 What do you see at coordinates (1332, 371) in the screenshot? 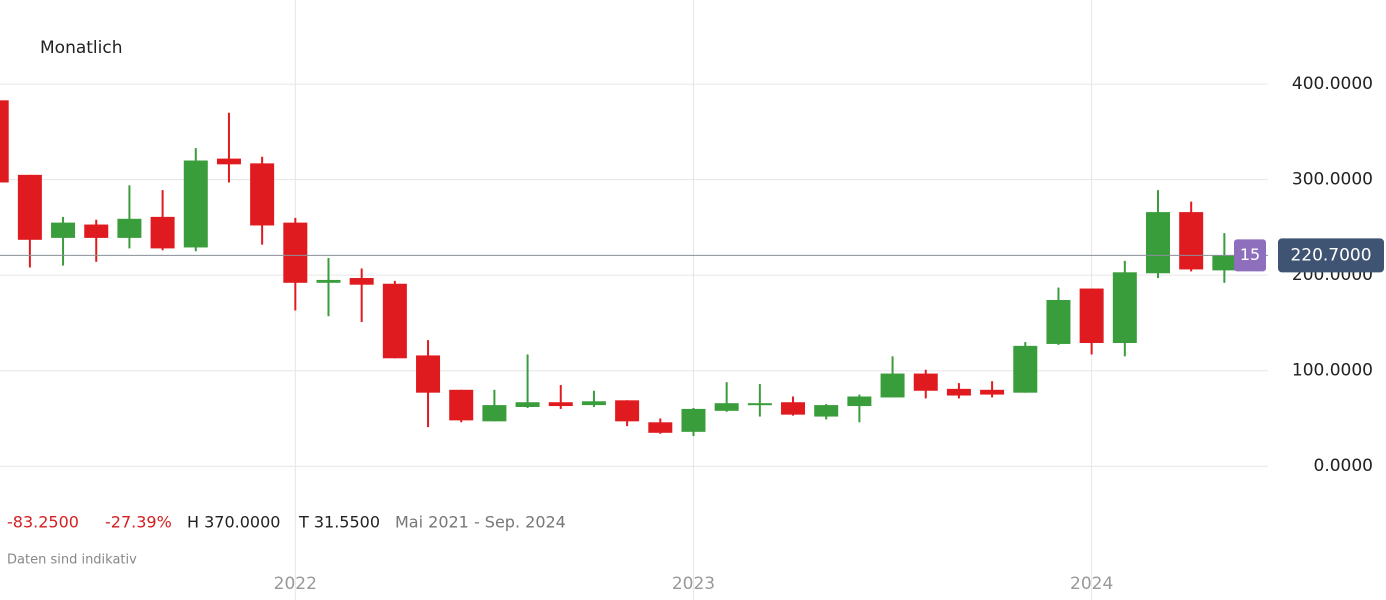
I see `y-tick-label: 100.0000` at bounding box center [1332, 371].